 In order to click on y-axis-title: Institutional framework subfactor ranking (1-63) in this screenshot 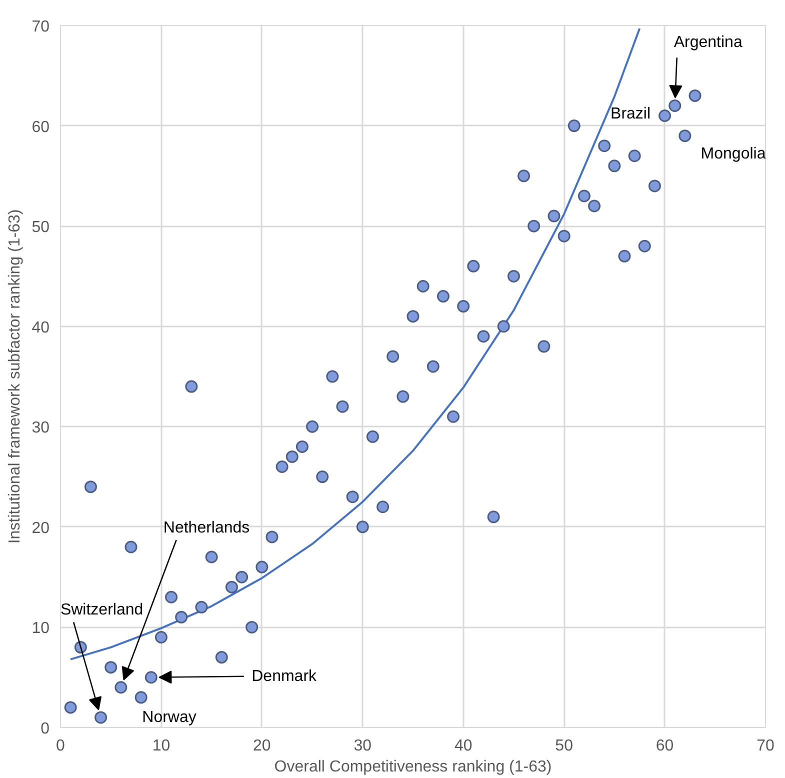, I will do `click(15, 376)`.